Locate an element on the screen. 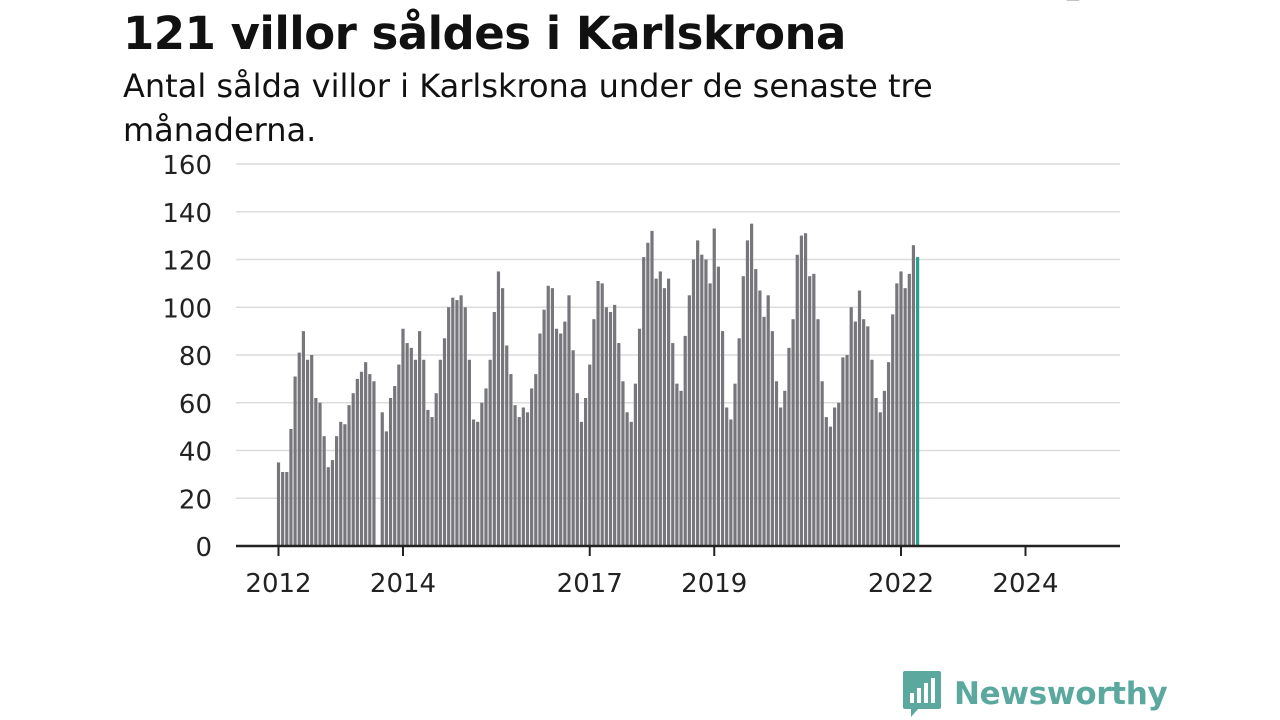 This screenshot has height=720, width=1280. x-tick-label: 2017 is located at coordinates (590, 584).